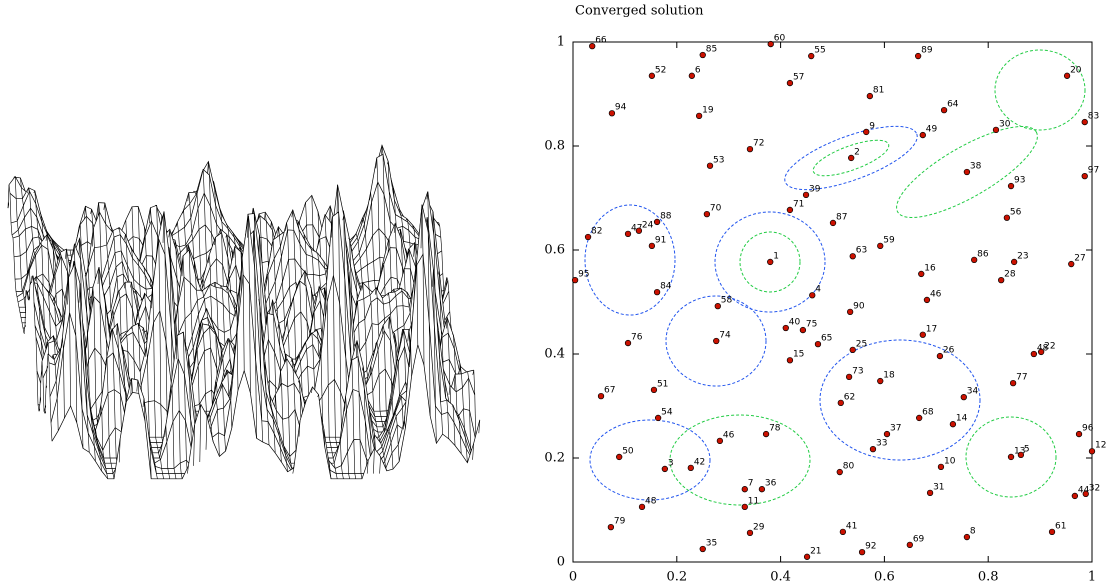 The width and height of the screenshot is (1115, 588). I want to click on point-label: 62, so click(849, 397).